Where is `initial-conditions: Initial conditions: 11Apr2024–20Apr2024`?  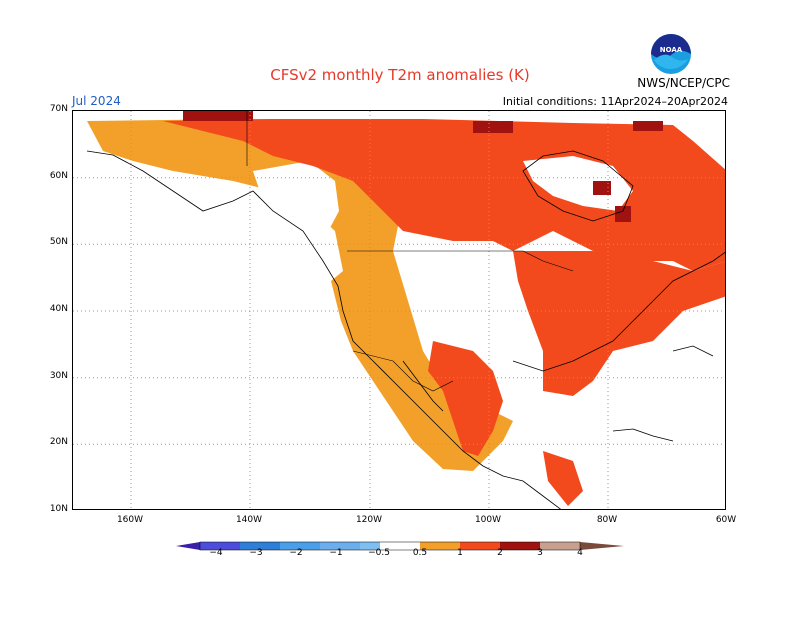 initial-conditions: Initial conditions: 11Apr2024–20Apr2024 is located at coordinates (615, 101).